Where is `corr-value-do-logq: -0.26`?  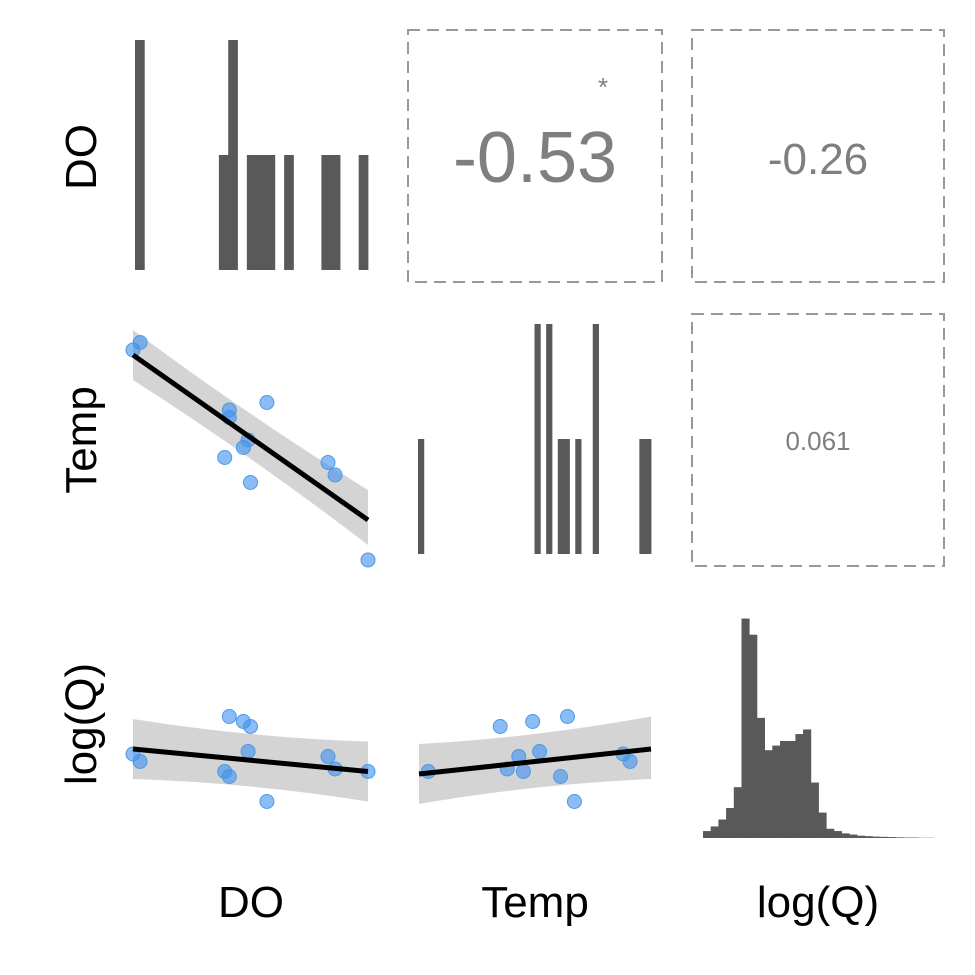 corr-value-do-logq: -0.26 is located at coordinates (818, 159).